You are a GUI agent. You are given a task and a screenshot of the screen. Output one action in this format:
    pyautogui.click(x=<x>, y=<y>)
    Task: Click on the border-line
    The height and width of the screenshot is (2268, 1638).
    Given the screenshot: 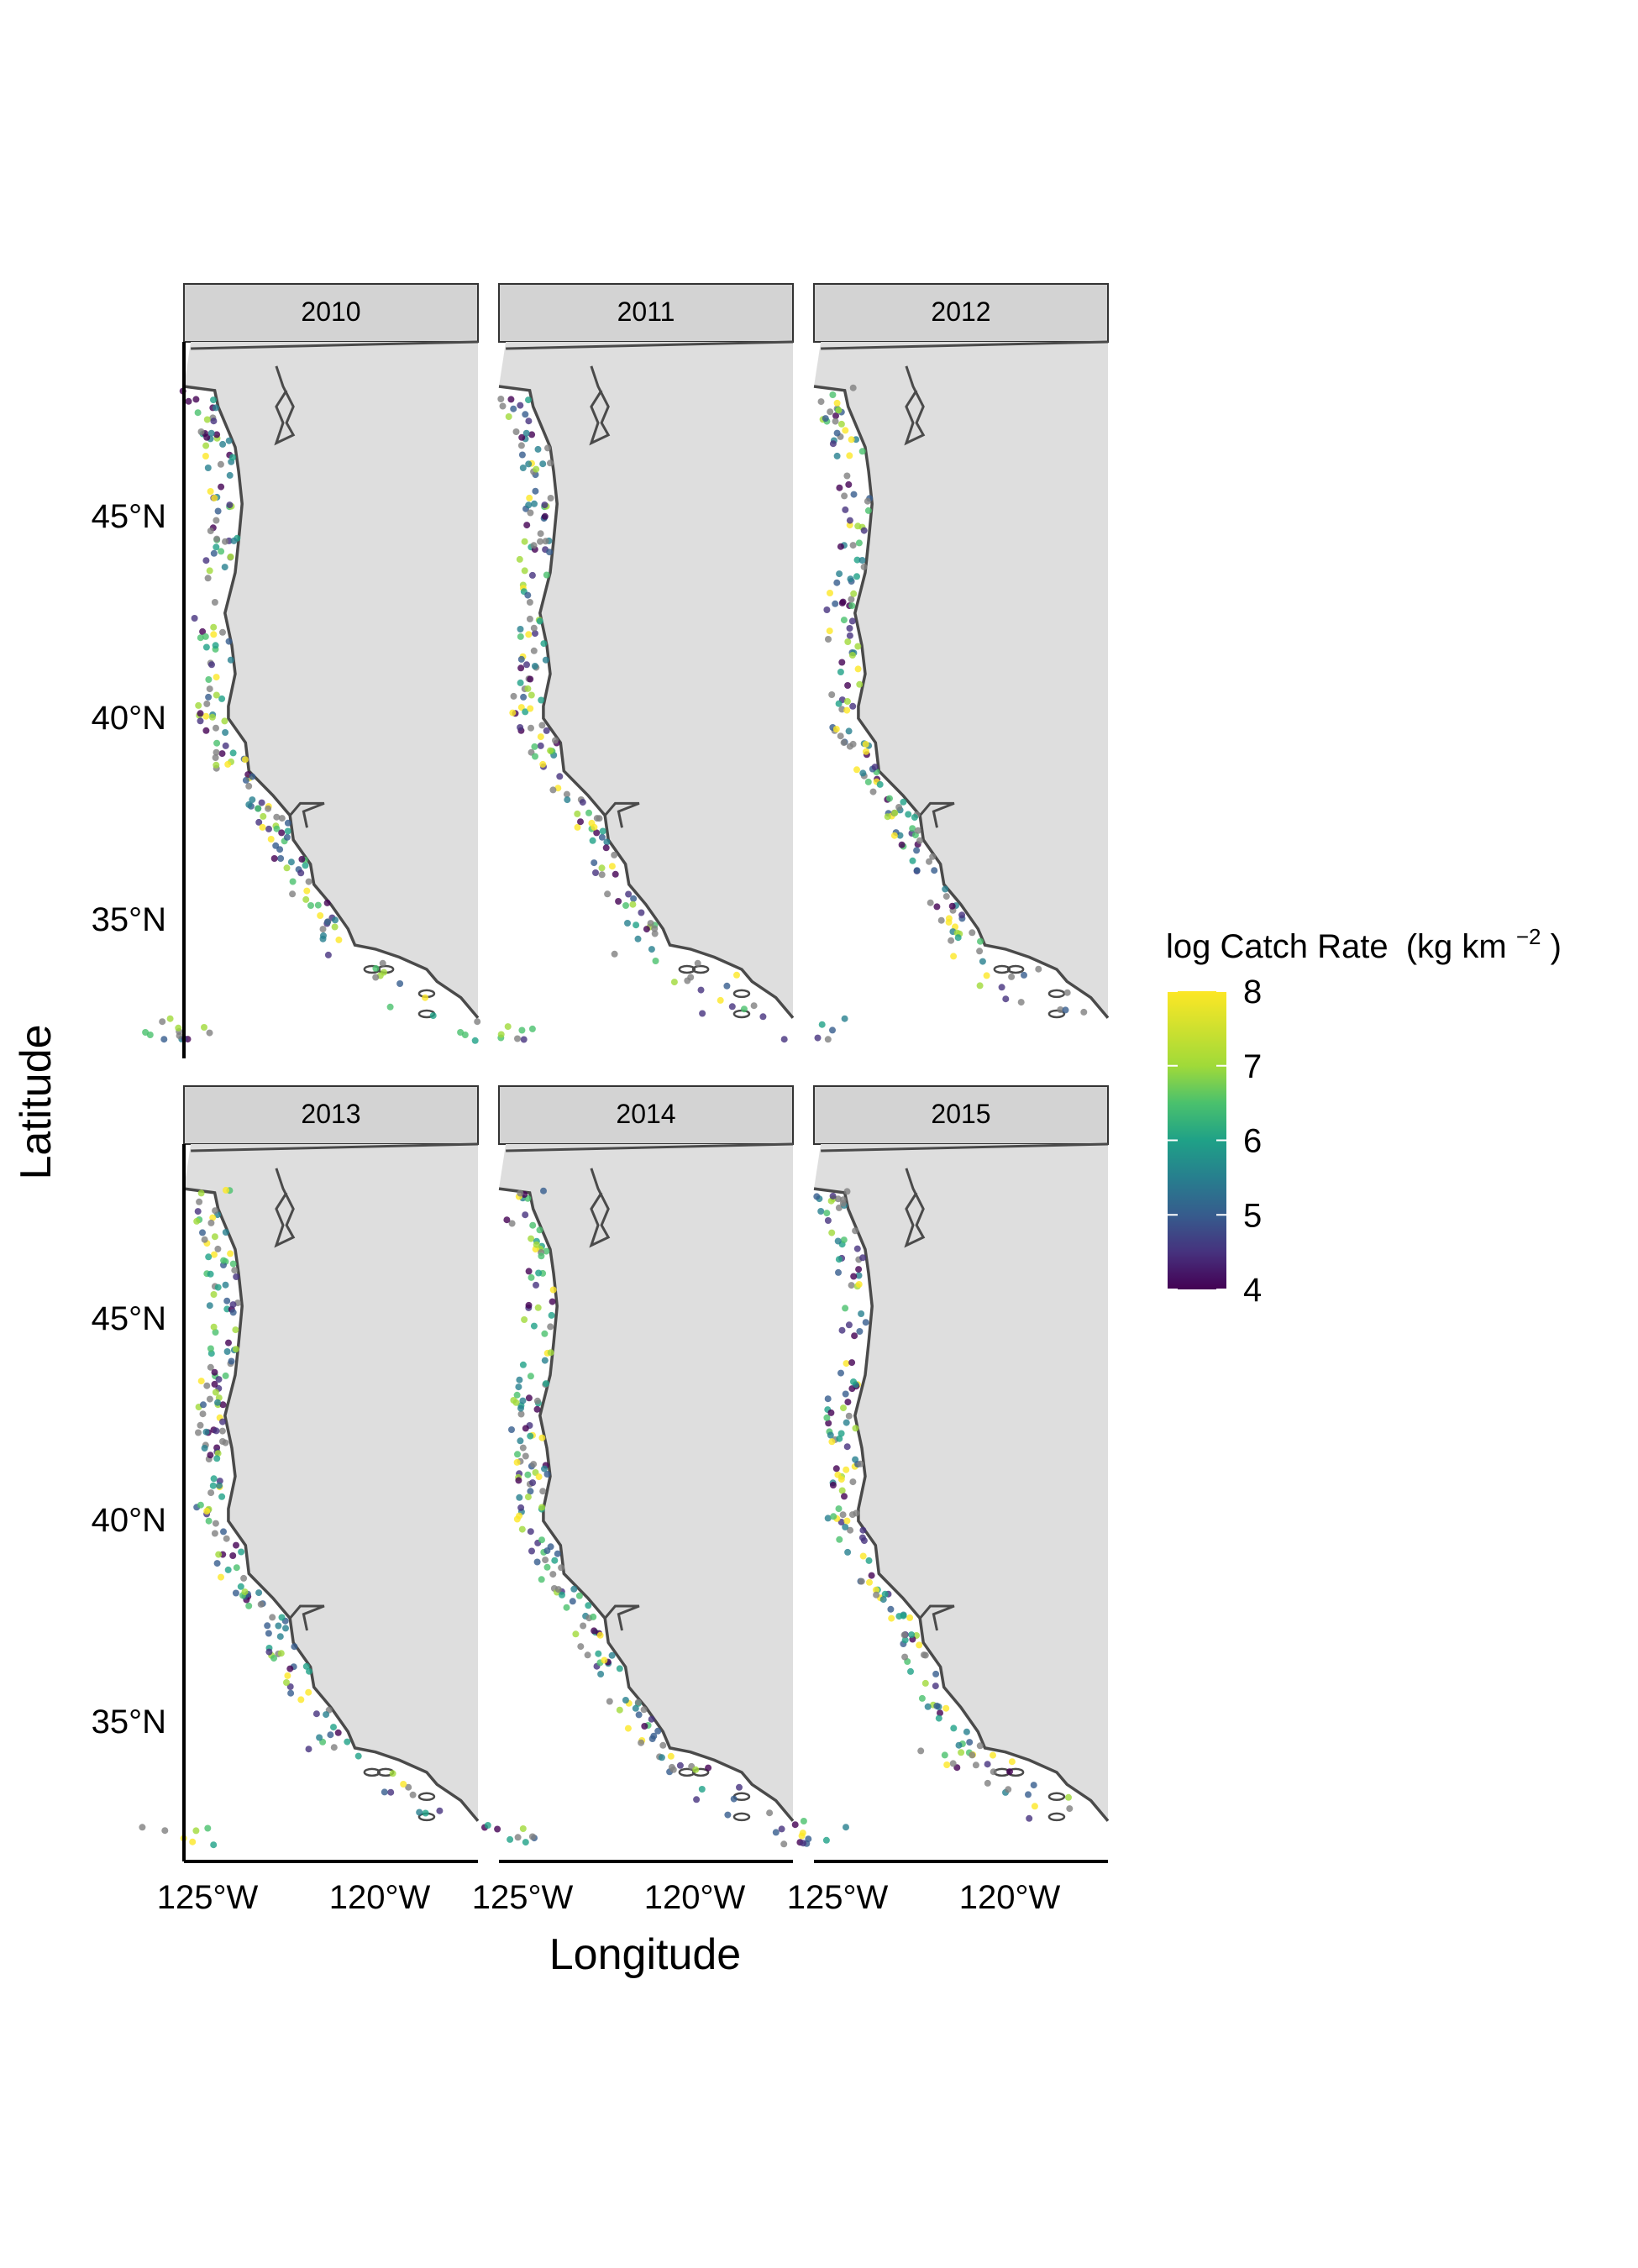 What is the action you would take?
    pyautogui.click(x=335, y=345)
    